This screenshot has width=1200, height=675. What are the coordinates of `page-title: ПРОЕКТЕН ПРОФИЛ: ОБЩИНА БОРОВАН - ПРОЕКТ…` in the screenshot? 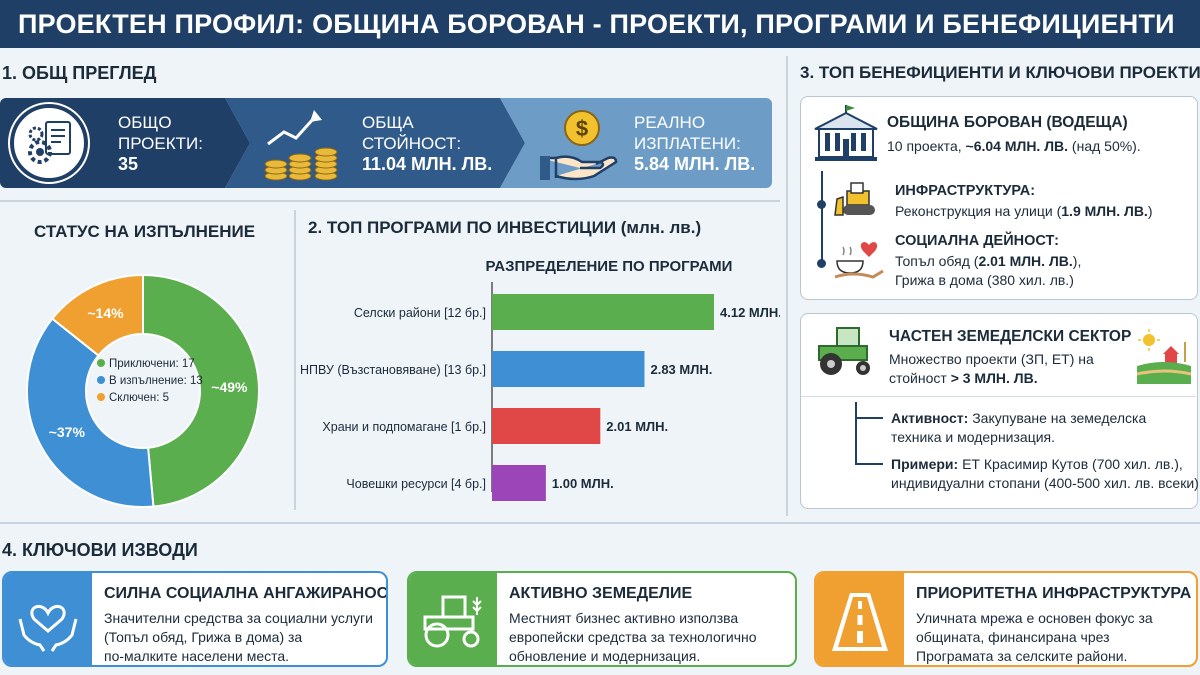 It's located at (596, 23).